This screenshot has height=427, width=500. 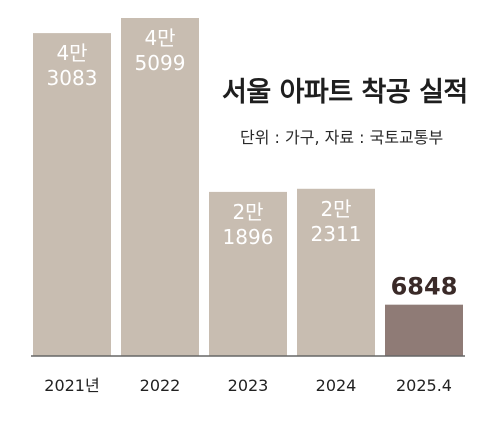 What do you see at coordinates (247, 212) in the screenshot?
I see `bar-value-label-2-line-0: 2만` at bounding box center [247, 212].